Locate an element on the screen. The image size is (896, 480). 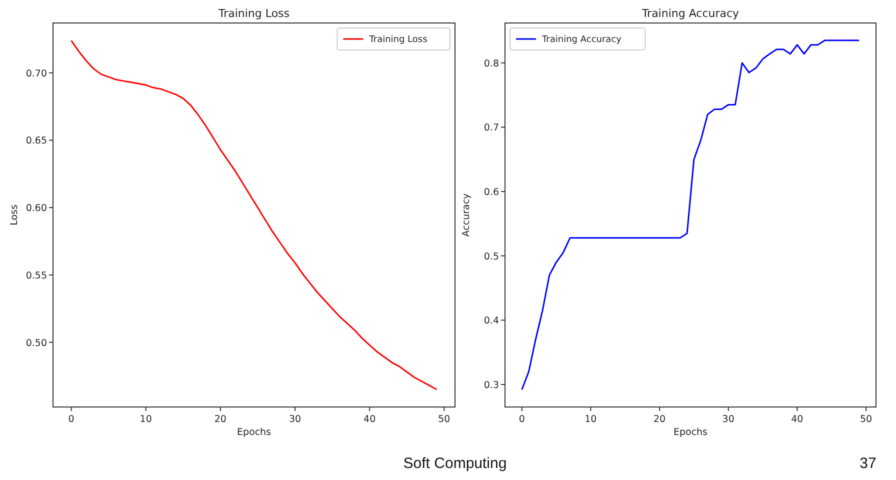
y-tick-label: 0.50 is located at coordinates (36, 343).